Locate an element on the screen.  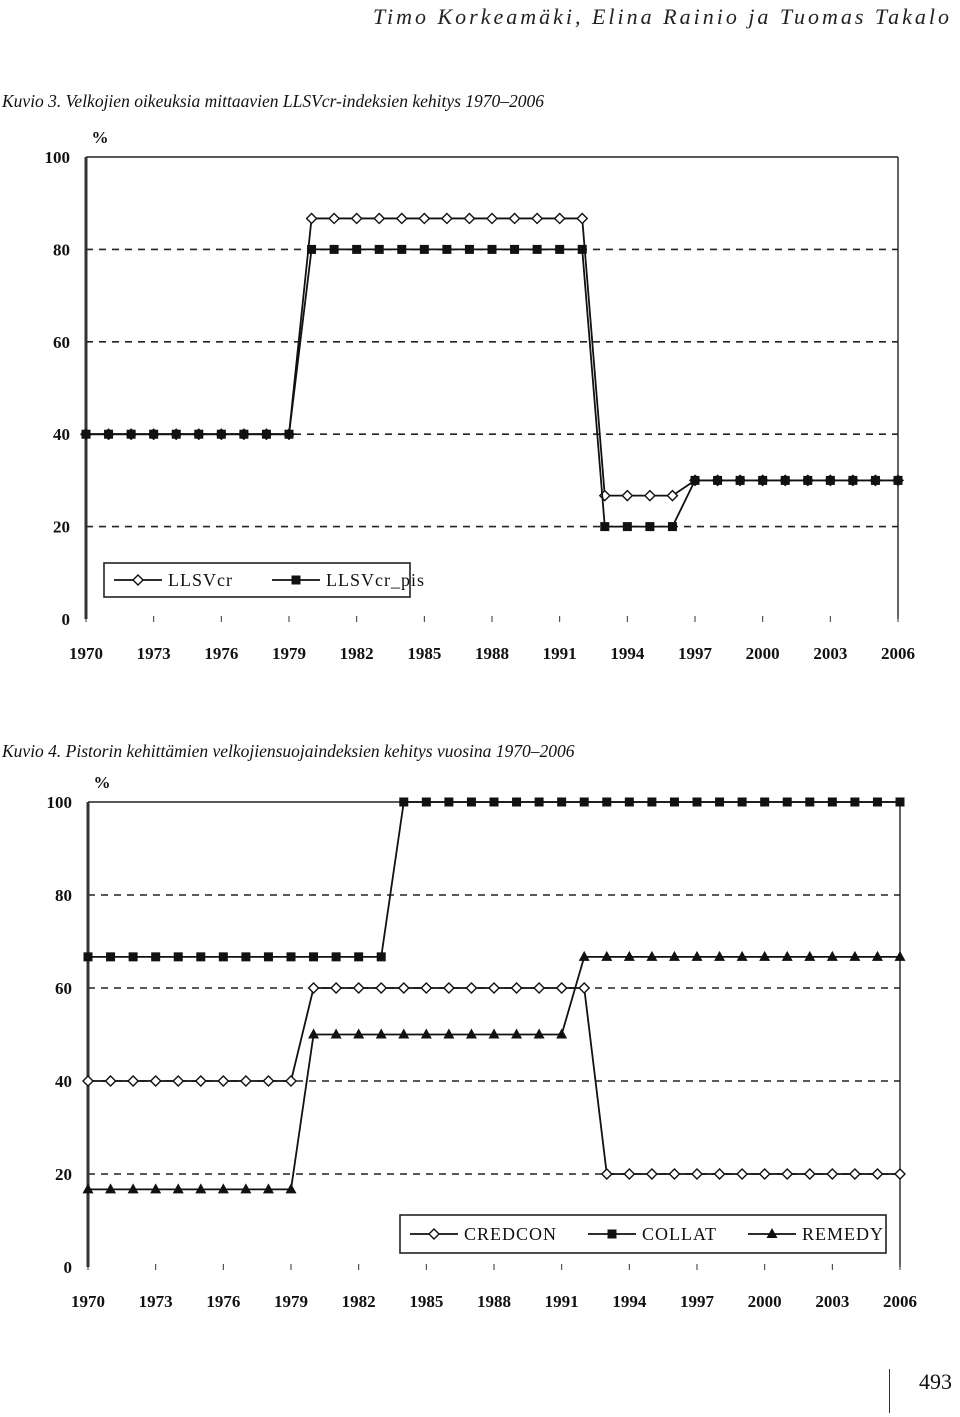
x-tick-label: 1982 is located at coordinates (359, 1301).